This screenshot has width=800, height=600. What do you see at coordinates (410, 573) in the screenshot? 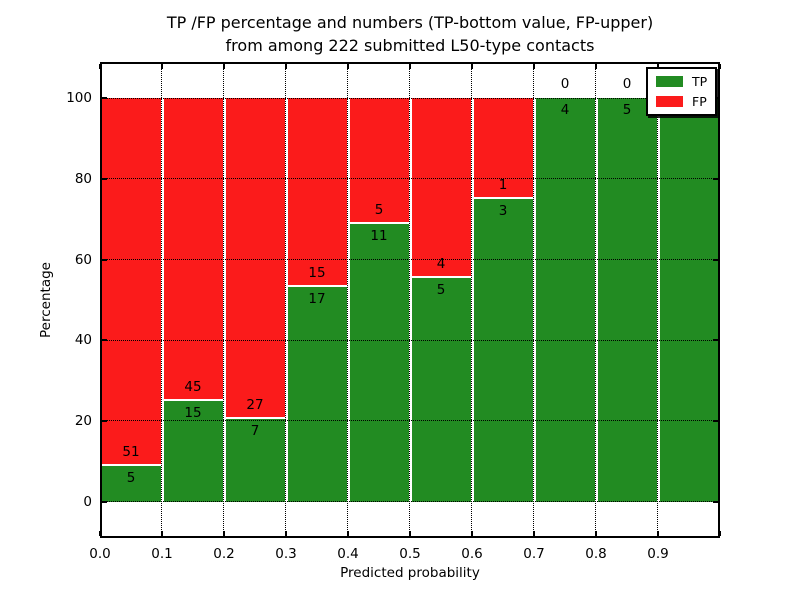
I see `x-axis-label: Predicted probability` at bounding box center [410, 573].